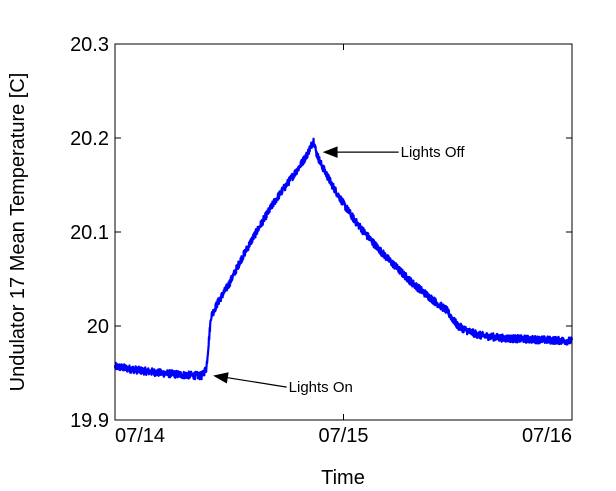 The width and height of the screenshot is (616, 491). What do you see at coordinates (89, 139) in the screenshot?
I see `y-tick-label: 20.2` at bounding box center [89, 139].